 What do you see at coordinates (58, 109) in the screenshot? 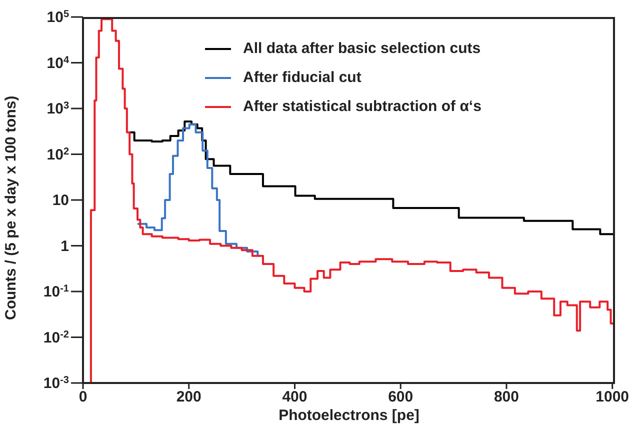
I see `y-tick-label: 10$^{3}$` at bounding box center [58, 109].